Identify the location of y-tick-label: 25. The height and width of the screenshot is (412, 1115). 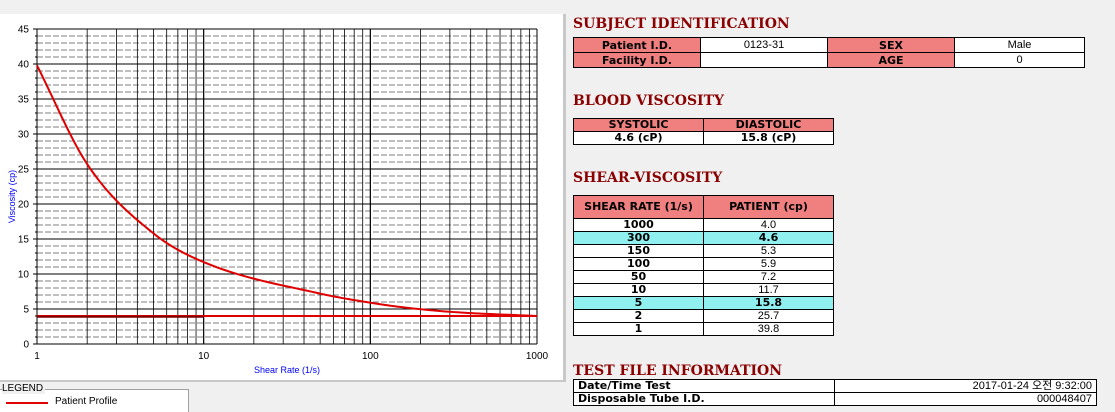
(24, 170).